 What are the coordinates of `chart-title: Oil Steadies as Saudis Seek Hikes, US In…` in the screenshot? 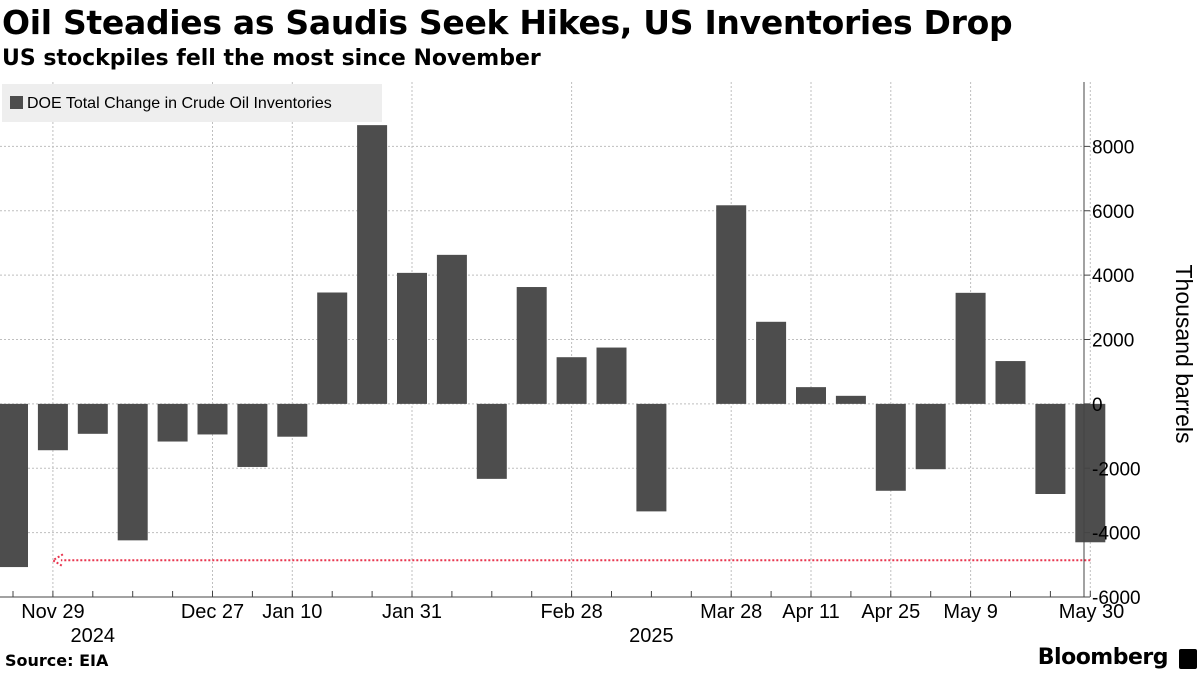 It's located at (507, 22).